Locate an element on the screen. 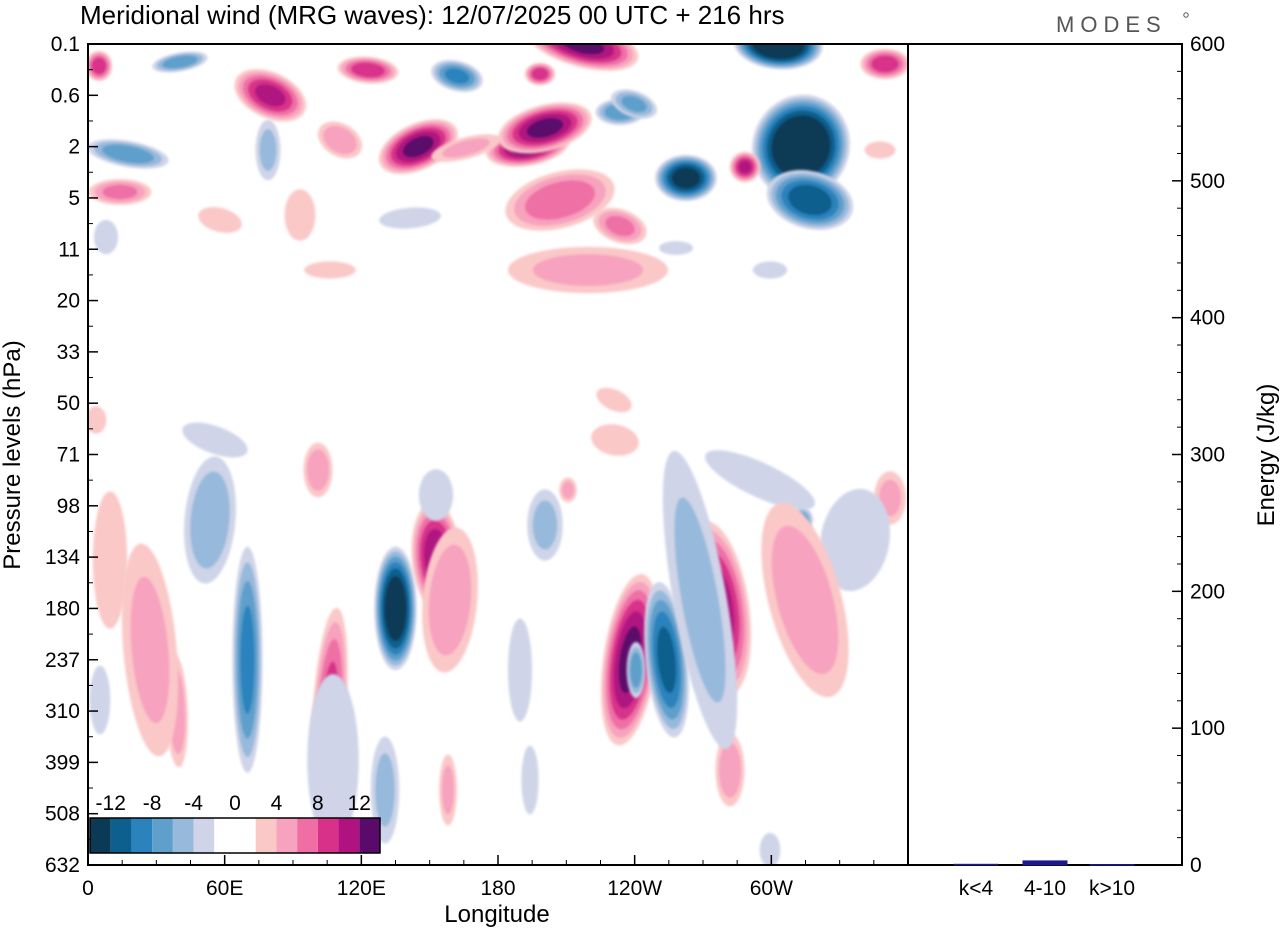  y-tick-label: 71 is located at coordinates (68, 455).